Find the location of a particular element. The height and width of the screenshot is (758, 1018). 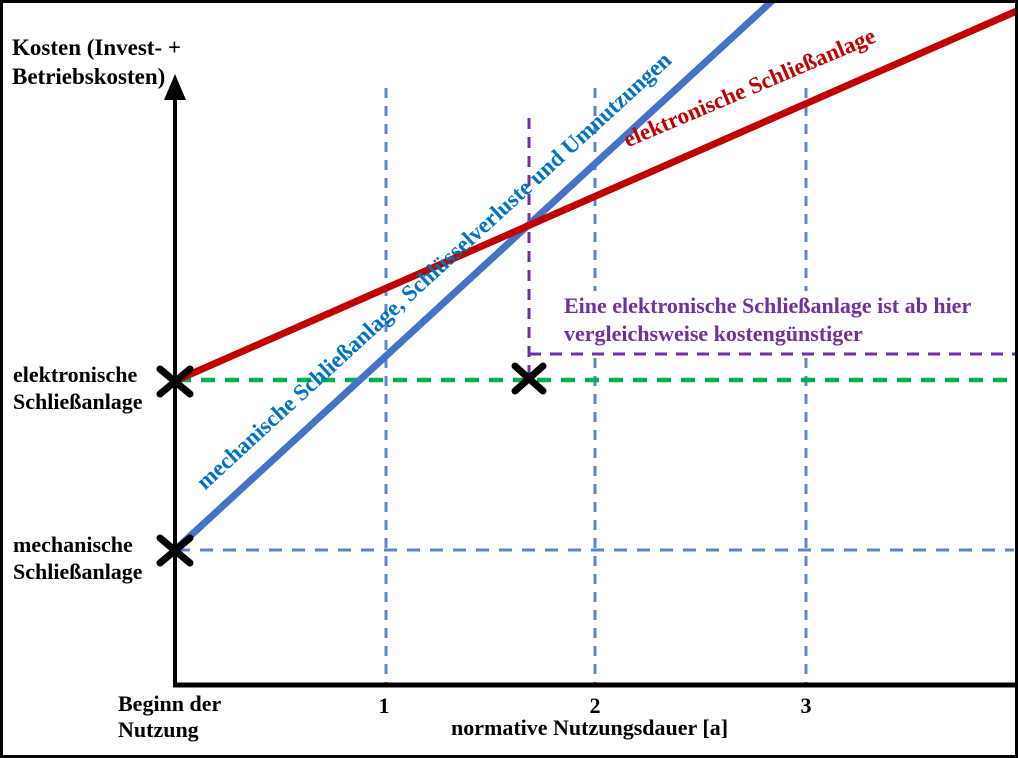

label-electronic-level-line1: elektronische is located at coordinates (75, 374).